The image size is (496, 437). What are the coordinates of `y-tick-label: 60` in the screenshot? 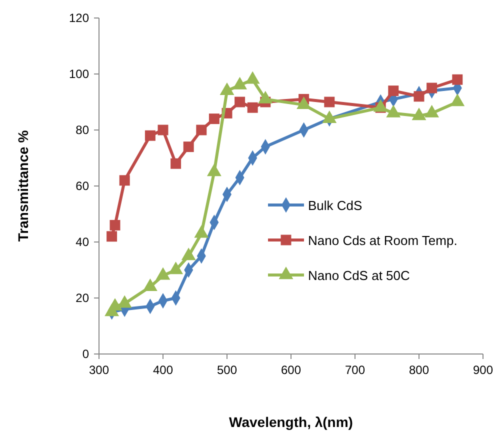 It's located at (83, 186).